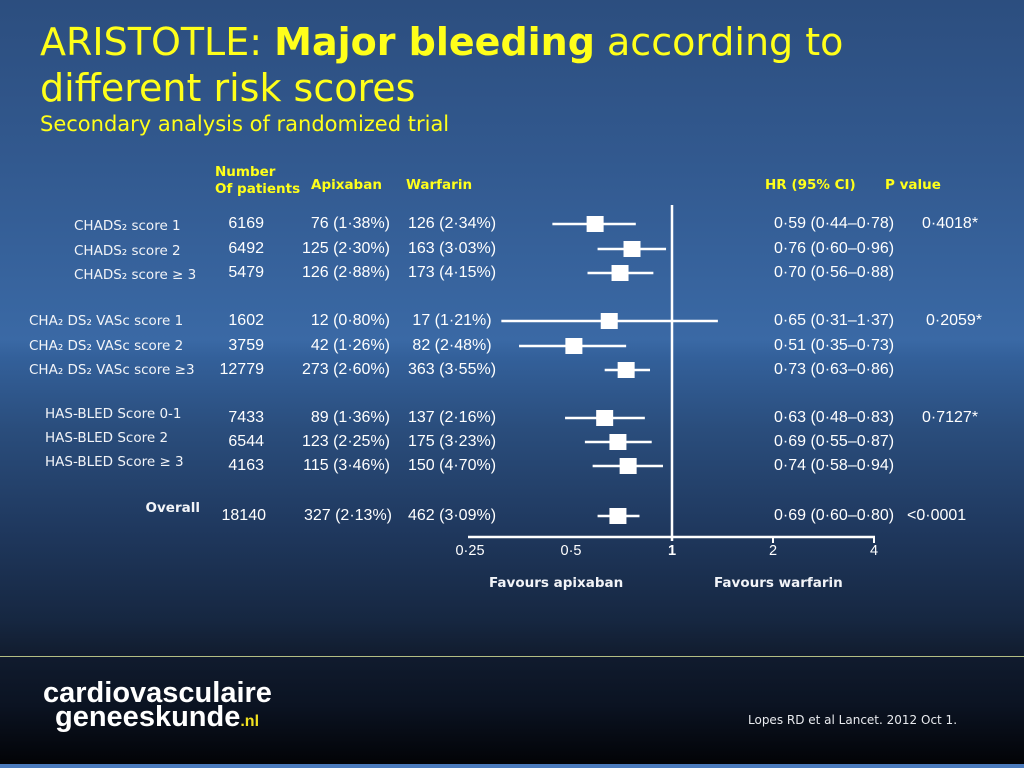 This screenshot has width=1024, height=768. Describe the element at coordinates (157, 693) in the screenshot. I see `logo-line1: cardiovasculaire` at that location.